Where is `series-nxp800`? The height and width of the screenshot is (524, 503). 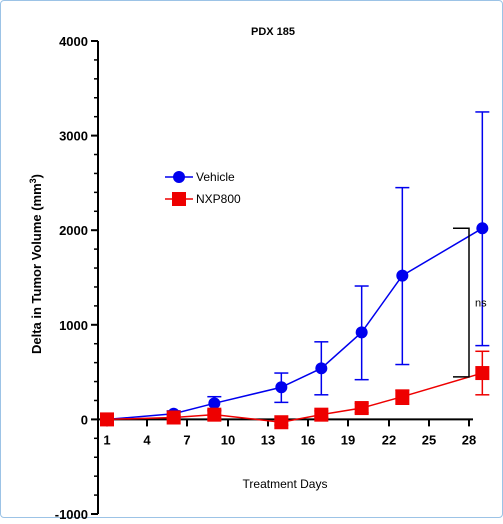
series-nxp800 is located at coordinates (295, 390).